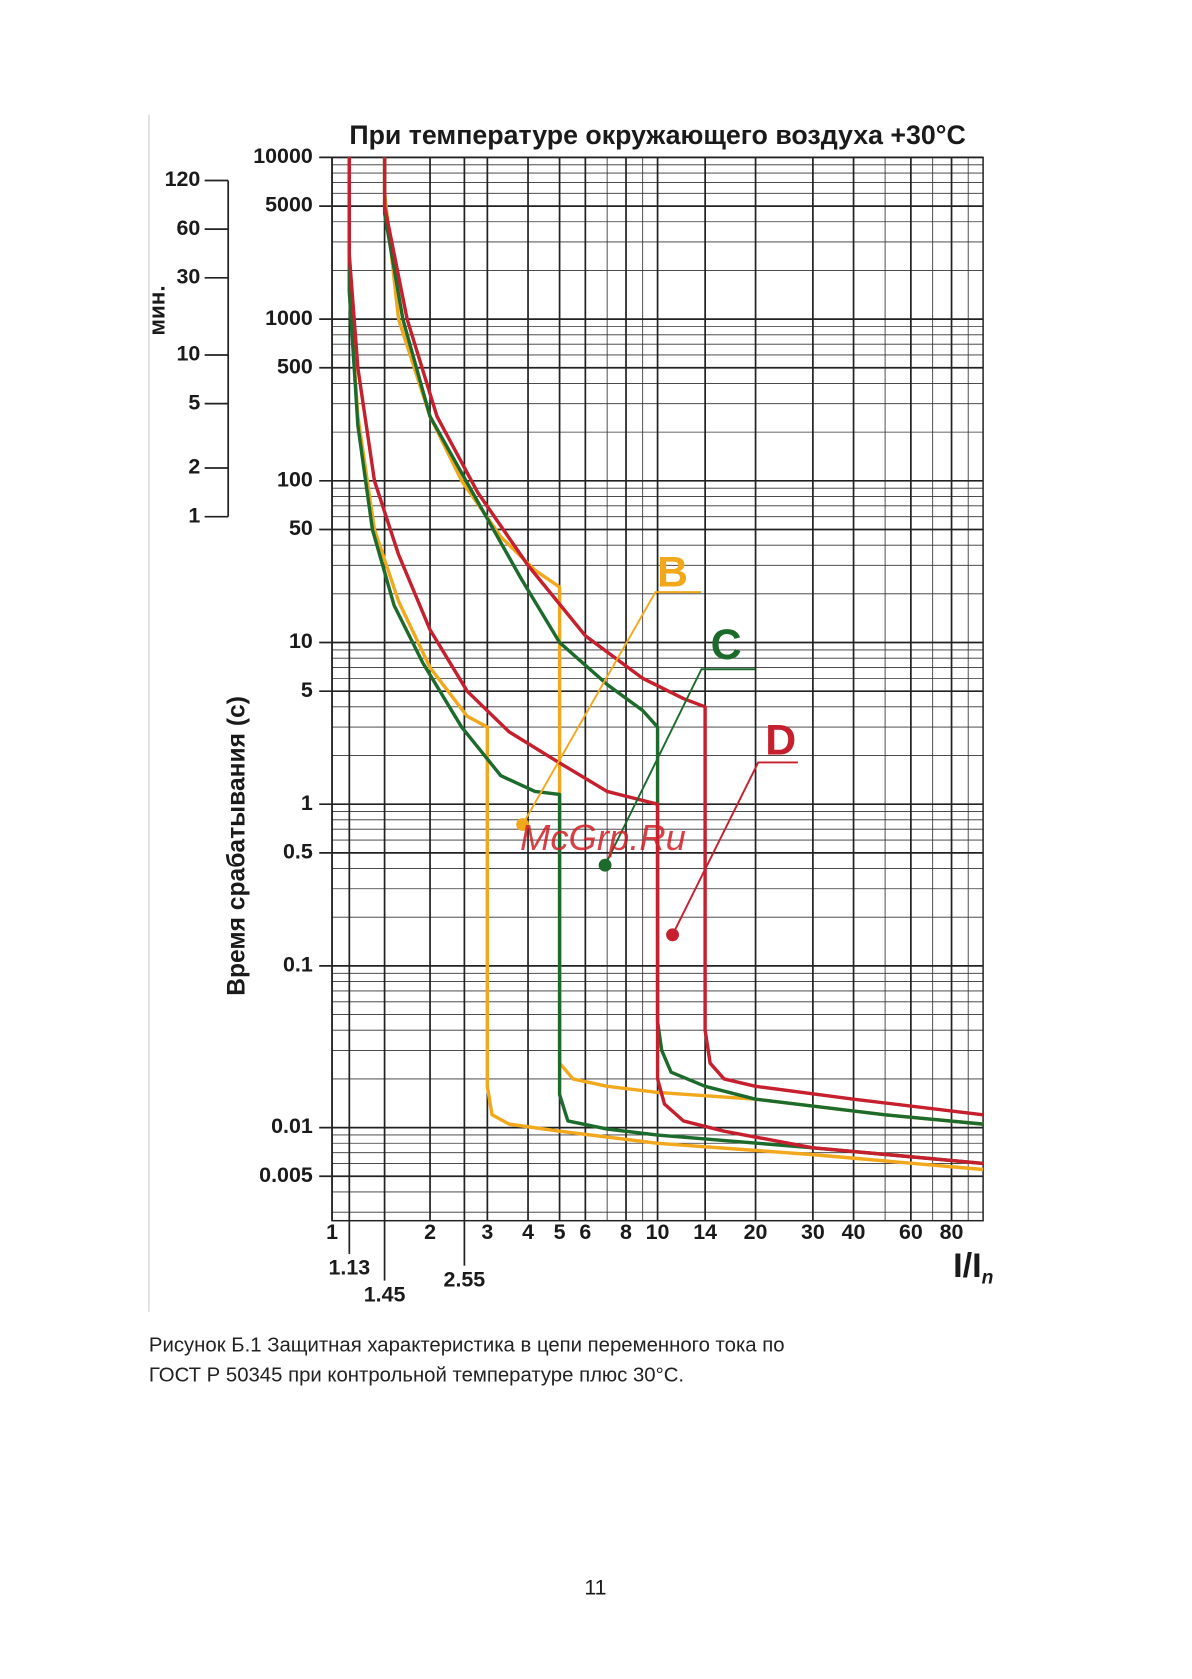  What do you see at coordinates (236, 846) in the screenshot?
I see `y-axis-label: Время срабатывания (с)` at bounding box center [236, 846].